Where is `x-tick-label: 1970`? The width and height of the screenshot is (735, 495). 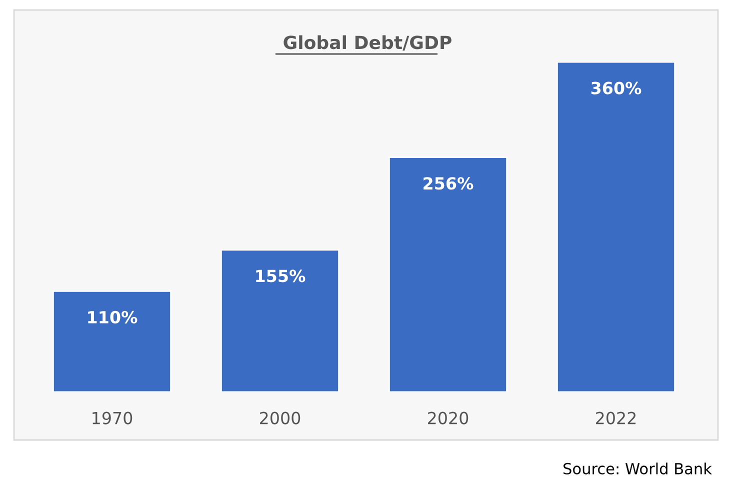
x-tick-label: 1970 is located at coordinates (112, 418).